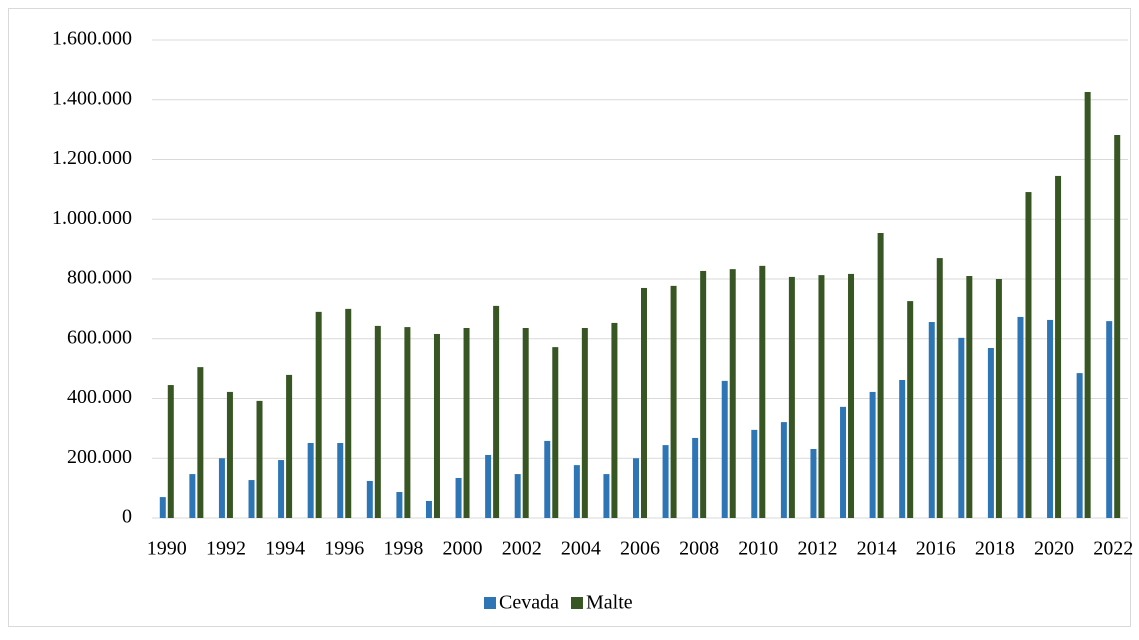 The image size is (1139, 640). What do you see at coordinates (92, 98) in the screenshot?
I see `y-tick-label: 1.400.000` at bounding box center [92, 98].